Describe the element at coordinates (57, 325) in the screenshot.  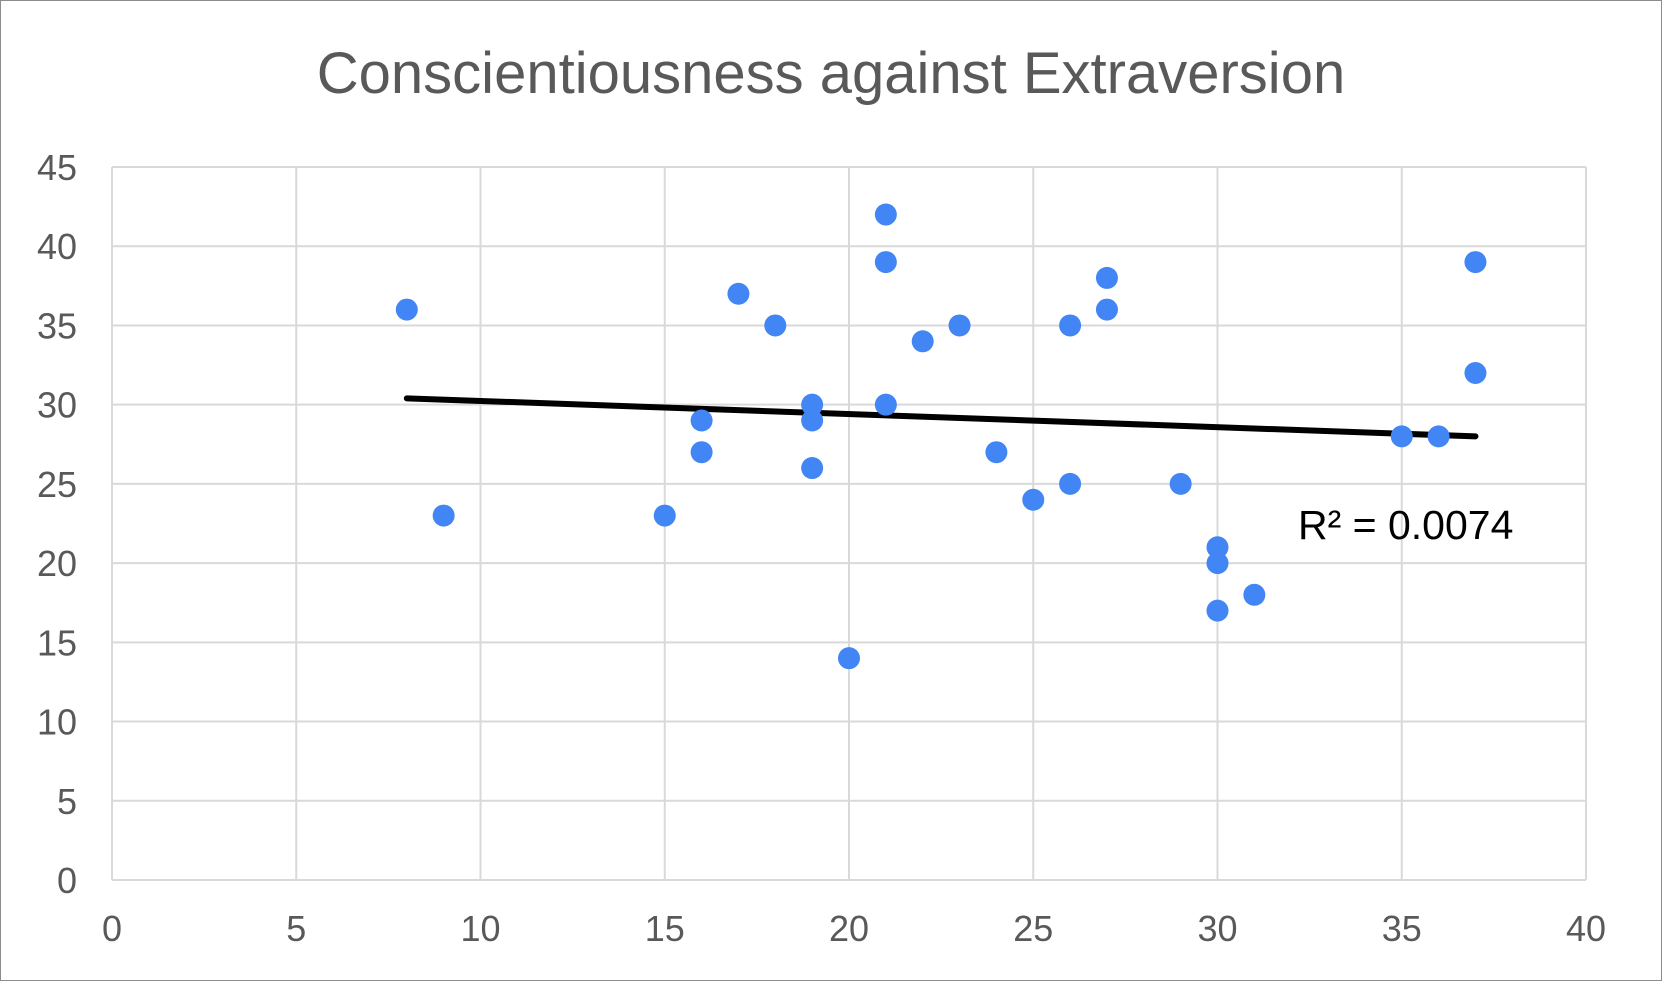
I see `y-tick-label: 35` at that location.